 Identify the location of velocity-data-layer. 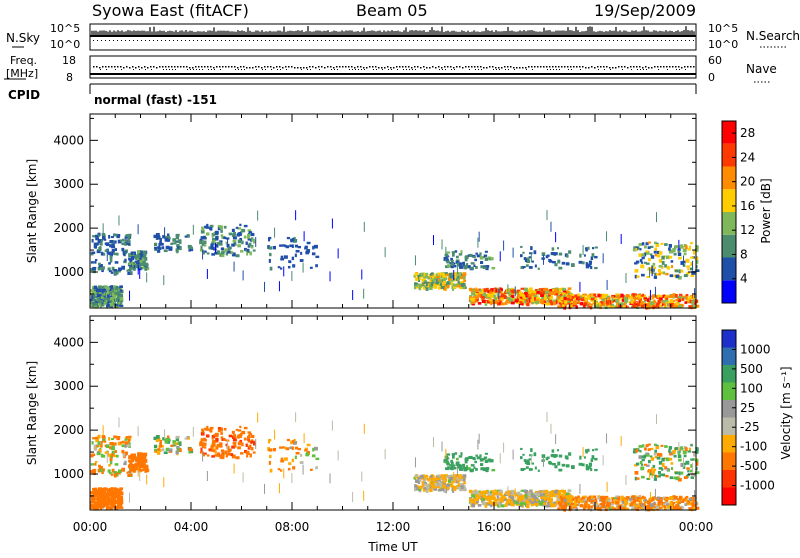
(394, 462).